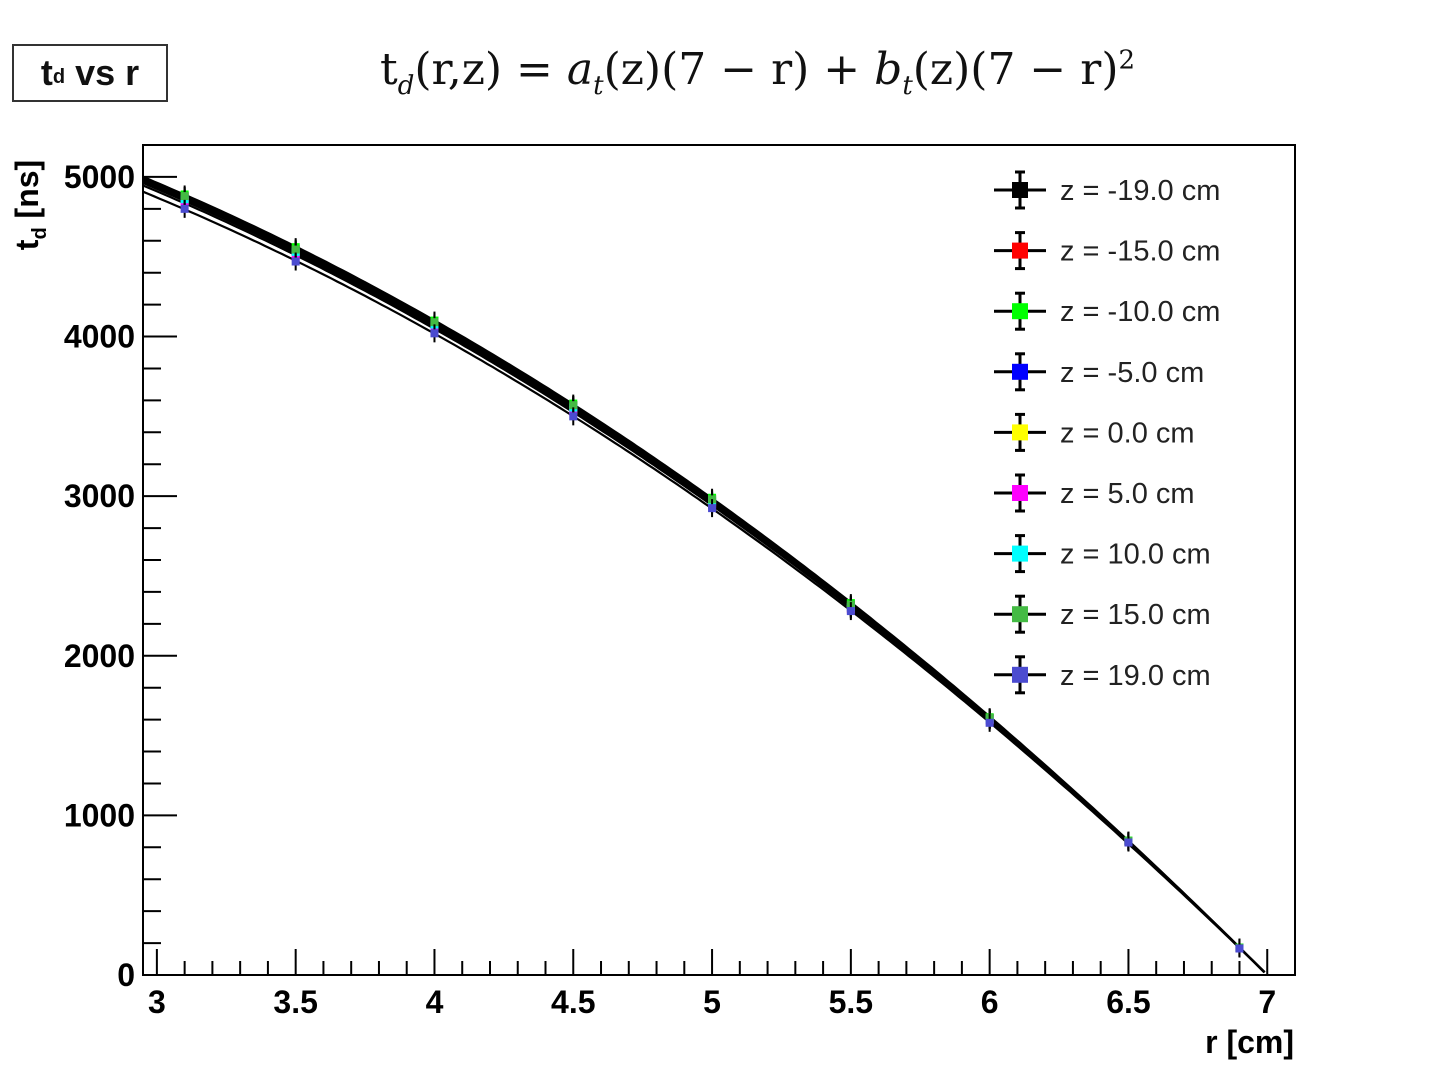 The height and width of the screenshot is (1080, 1440). Describe the element at coordinates (126, 975) in the screenshot. I see `y-tick-label: 0` at that location.